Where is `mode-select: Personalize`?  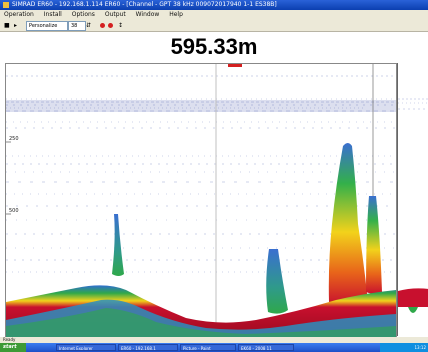
mode-select: Personalize is located at coordinates (47, 26).